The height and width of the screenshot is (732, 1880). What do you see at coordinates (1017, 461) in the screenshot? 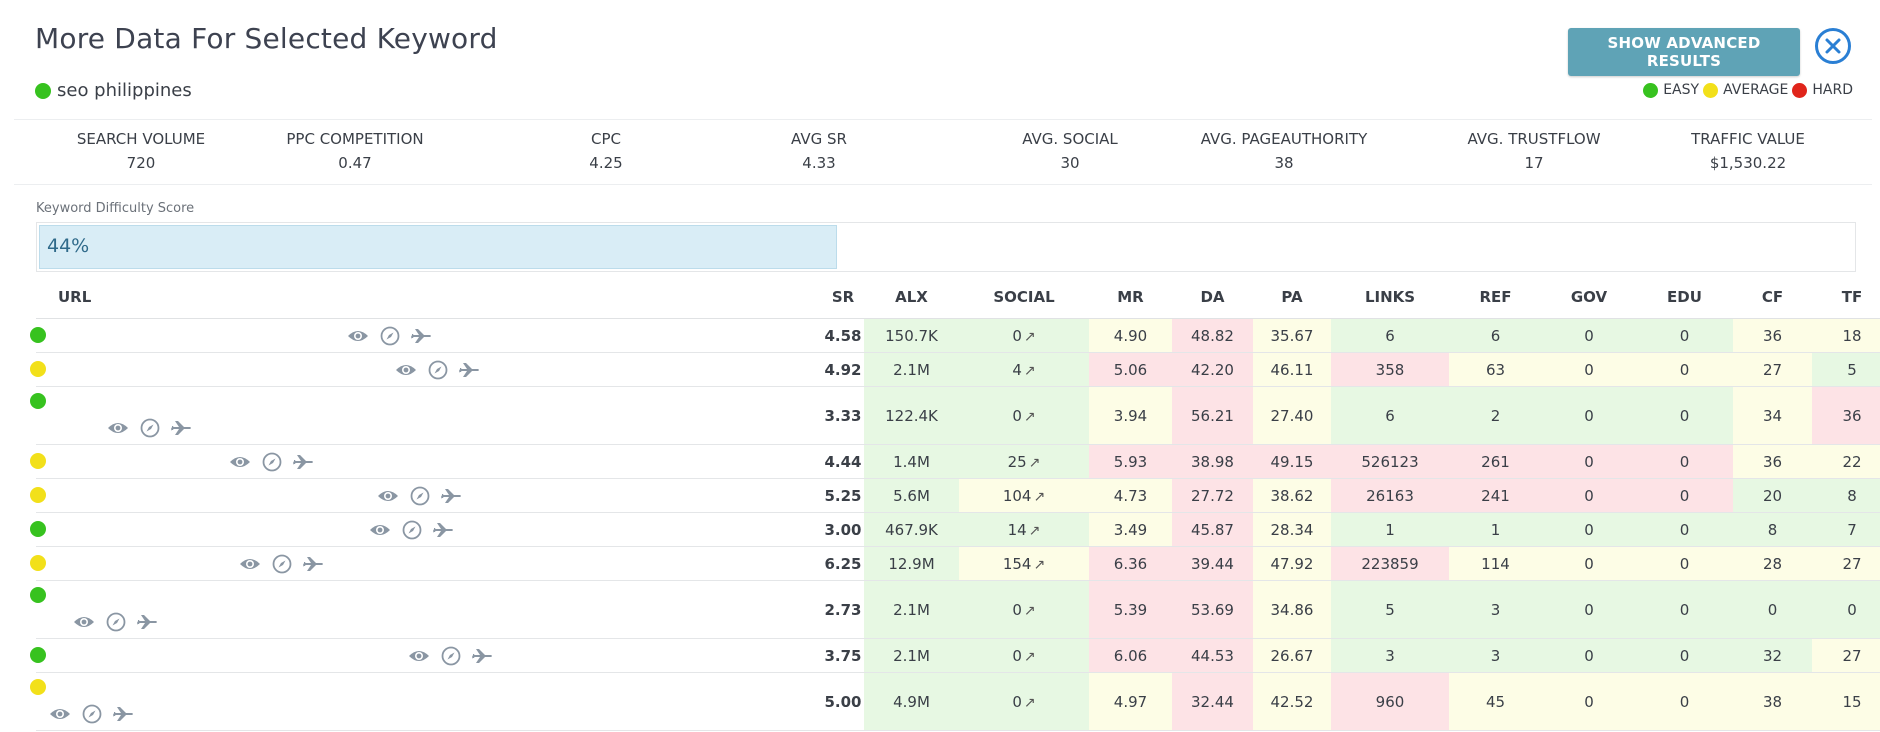
I see `social-value: 25` at bounding box center [1017, 461].